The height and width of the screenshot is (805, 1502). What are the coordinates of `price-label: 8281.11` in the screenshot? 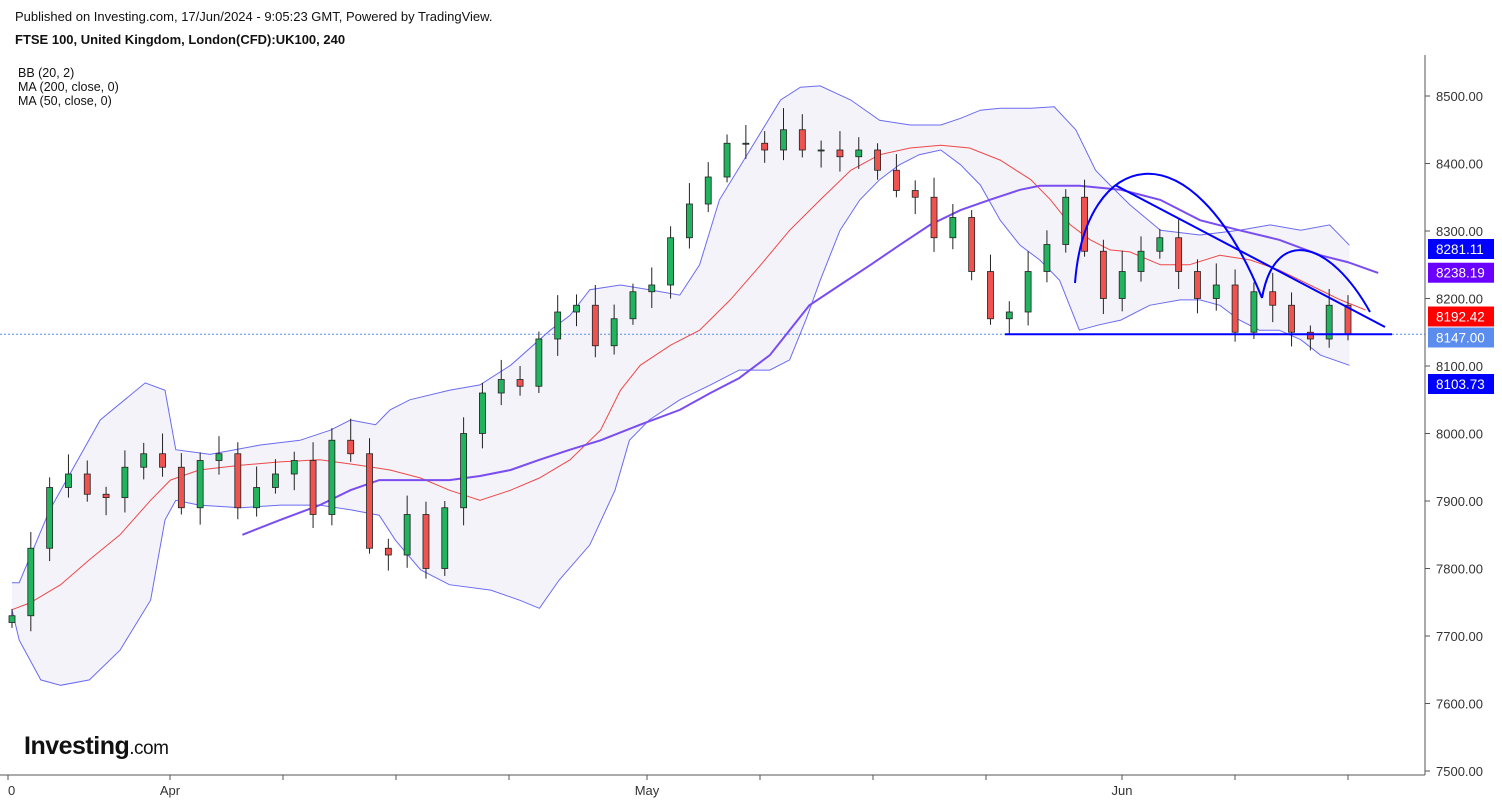 It's located at (1460, 249).